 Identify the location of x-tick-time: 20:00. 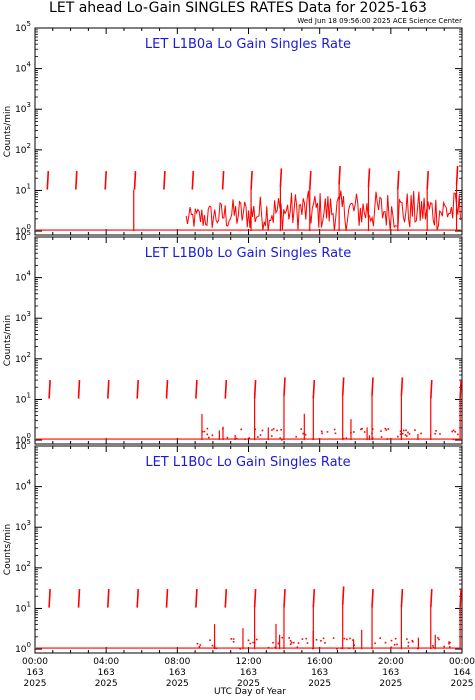
(391, 662).